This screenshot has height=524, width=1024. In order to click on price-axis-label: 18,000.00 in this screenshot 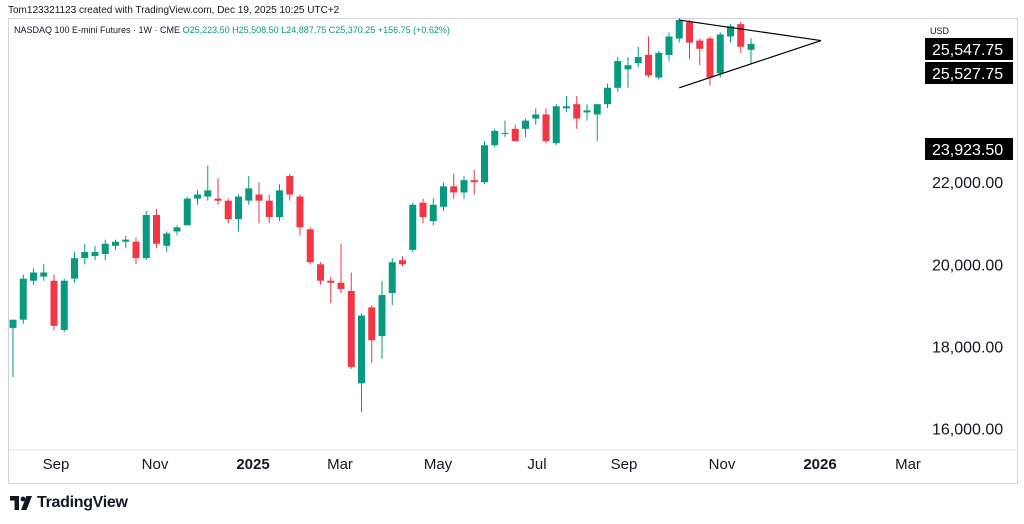, I will do `click(967, 347)`.